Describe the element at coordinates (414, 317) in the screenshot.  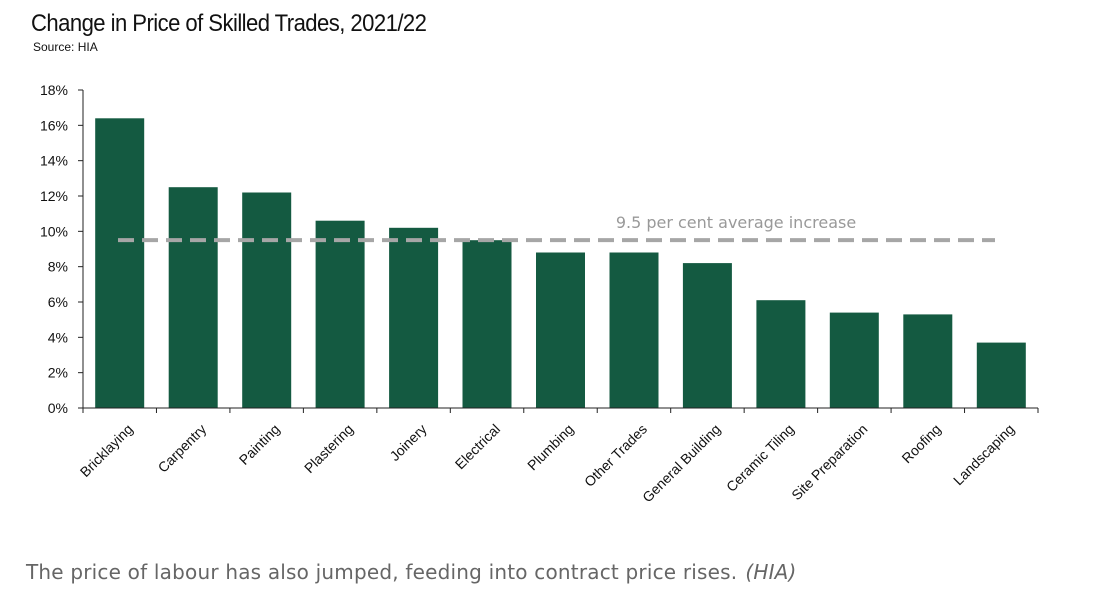
I see `bar-joinery` at that location.